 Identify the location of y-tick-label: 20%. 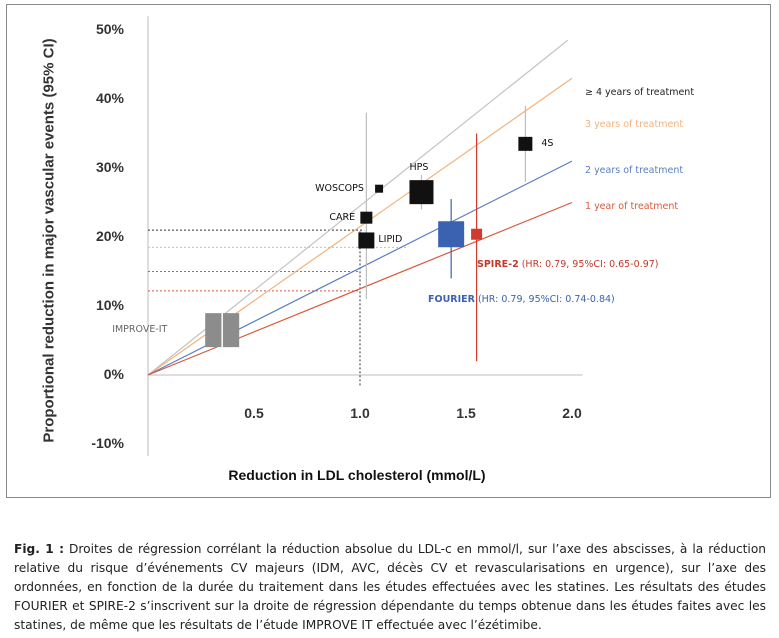
(109, 236).